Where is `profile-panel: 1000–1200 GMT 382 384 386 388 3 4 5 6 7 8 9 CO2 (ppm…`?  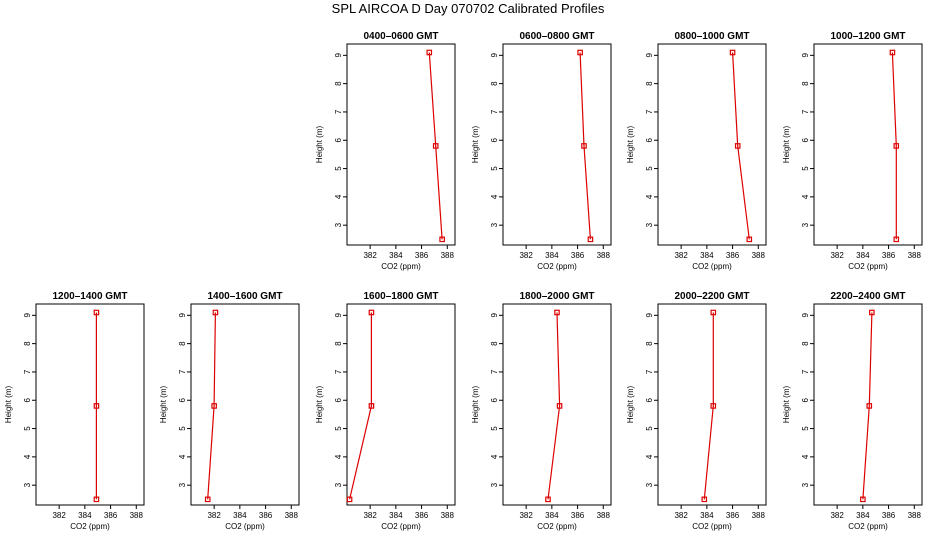
profile-panel: 1000–1200 GMT 382 384 386 388 3 4 5 6 7 8 9 CO2 (ppm… is located at coordinates (852, 151).